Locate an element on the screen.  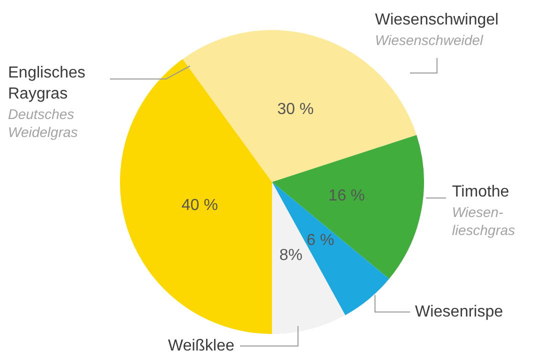
slice-label: Wiesenschwingel is located at coordinates (437, 19).